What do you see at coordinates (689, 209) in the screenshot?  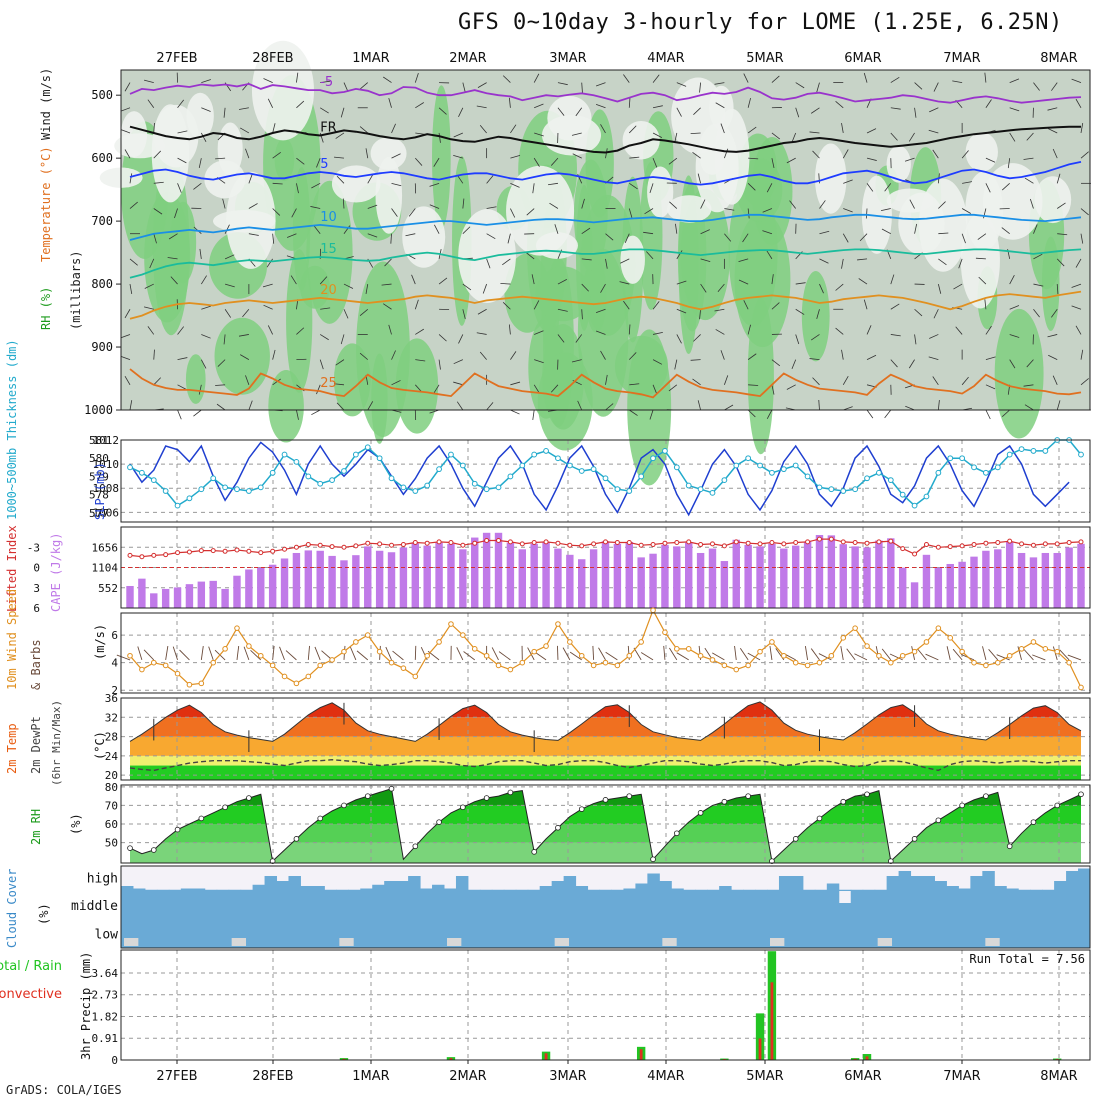 I see `rh-dry-patch` at bounding box center [689, 209].